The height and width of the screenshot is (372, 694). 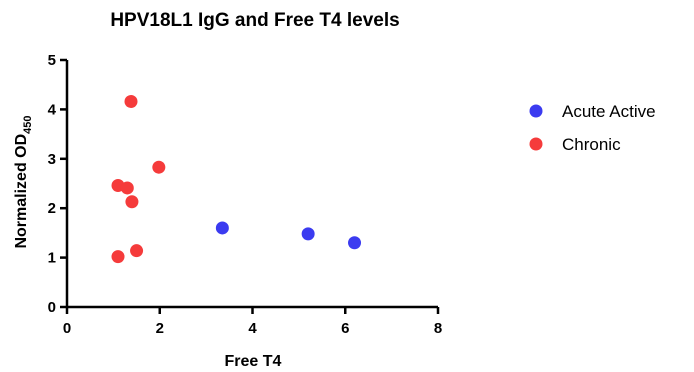 What do you see at coordinates (52, 208) in the screenshot?
I see `y-tick-label: 2` at bounding box center [52, 208].